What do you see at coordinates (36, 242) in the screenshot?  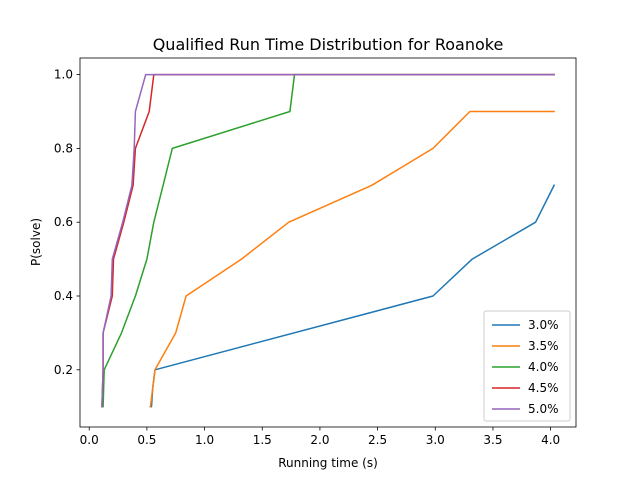 I see `y-axis-label: P(solve)` at bounding box center [36, 242].